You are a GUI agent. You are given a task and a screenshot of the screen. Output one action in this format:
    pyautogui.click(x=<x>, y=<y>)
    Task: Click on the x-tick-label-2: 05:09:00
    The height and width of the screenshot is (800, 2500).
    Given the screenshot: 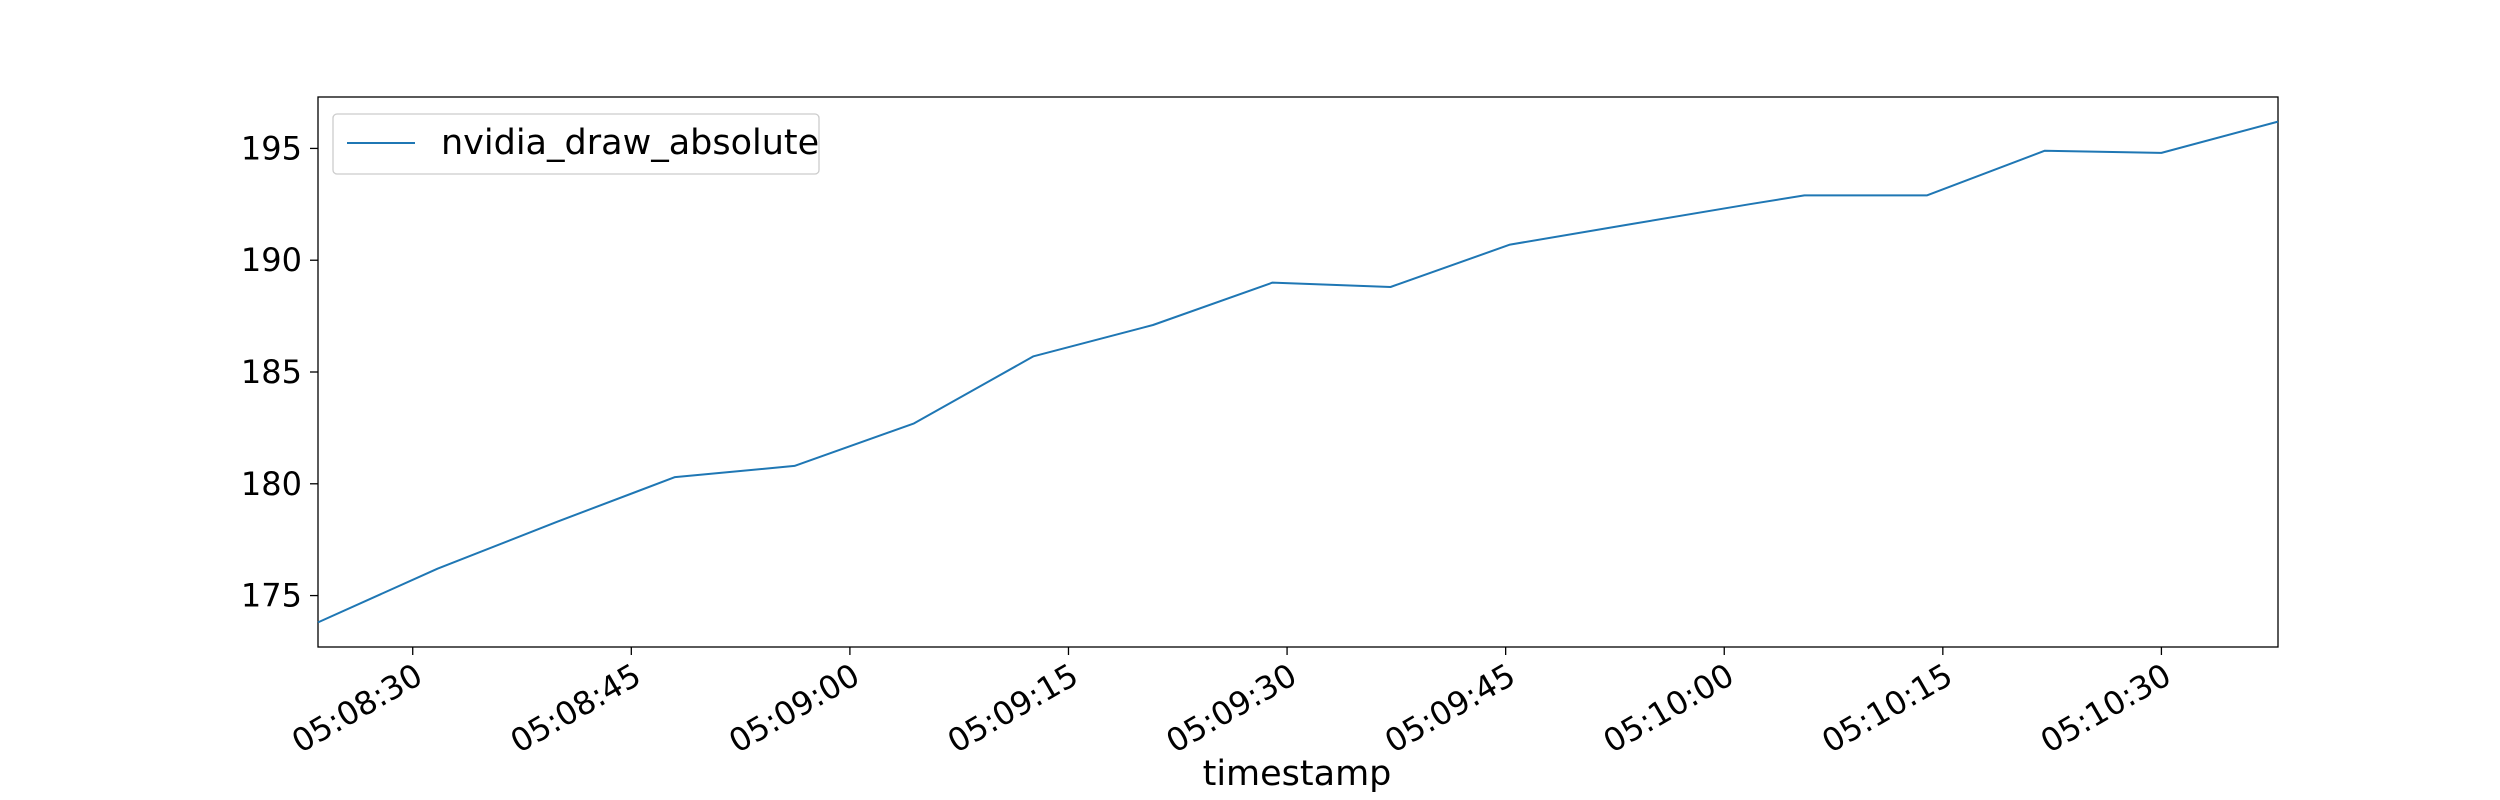 What is the action you would take?
    pyautogui.click(x=793, y=708)
    